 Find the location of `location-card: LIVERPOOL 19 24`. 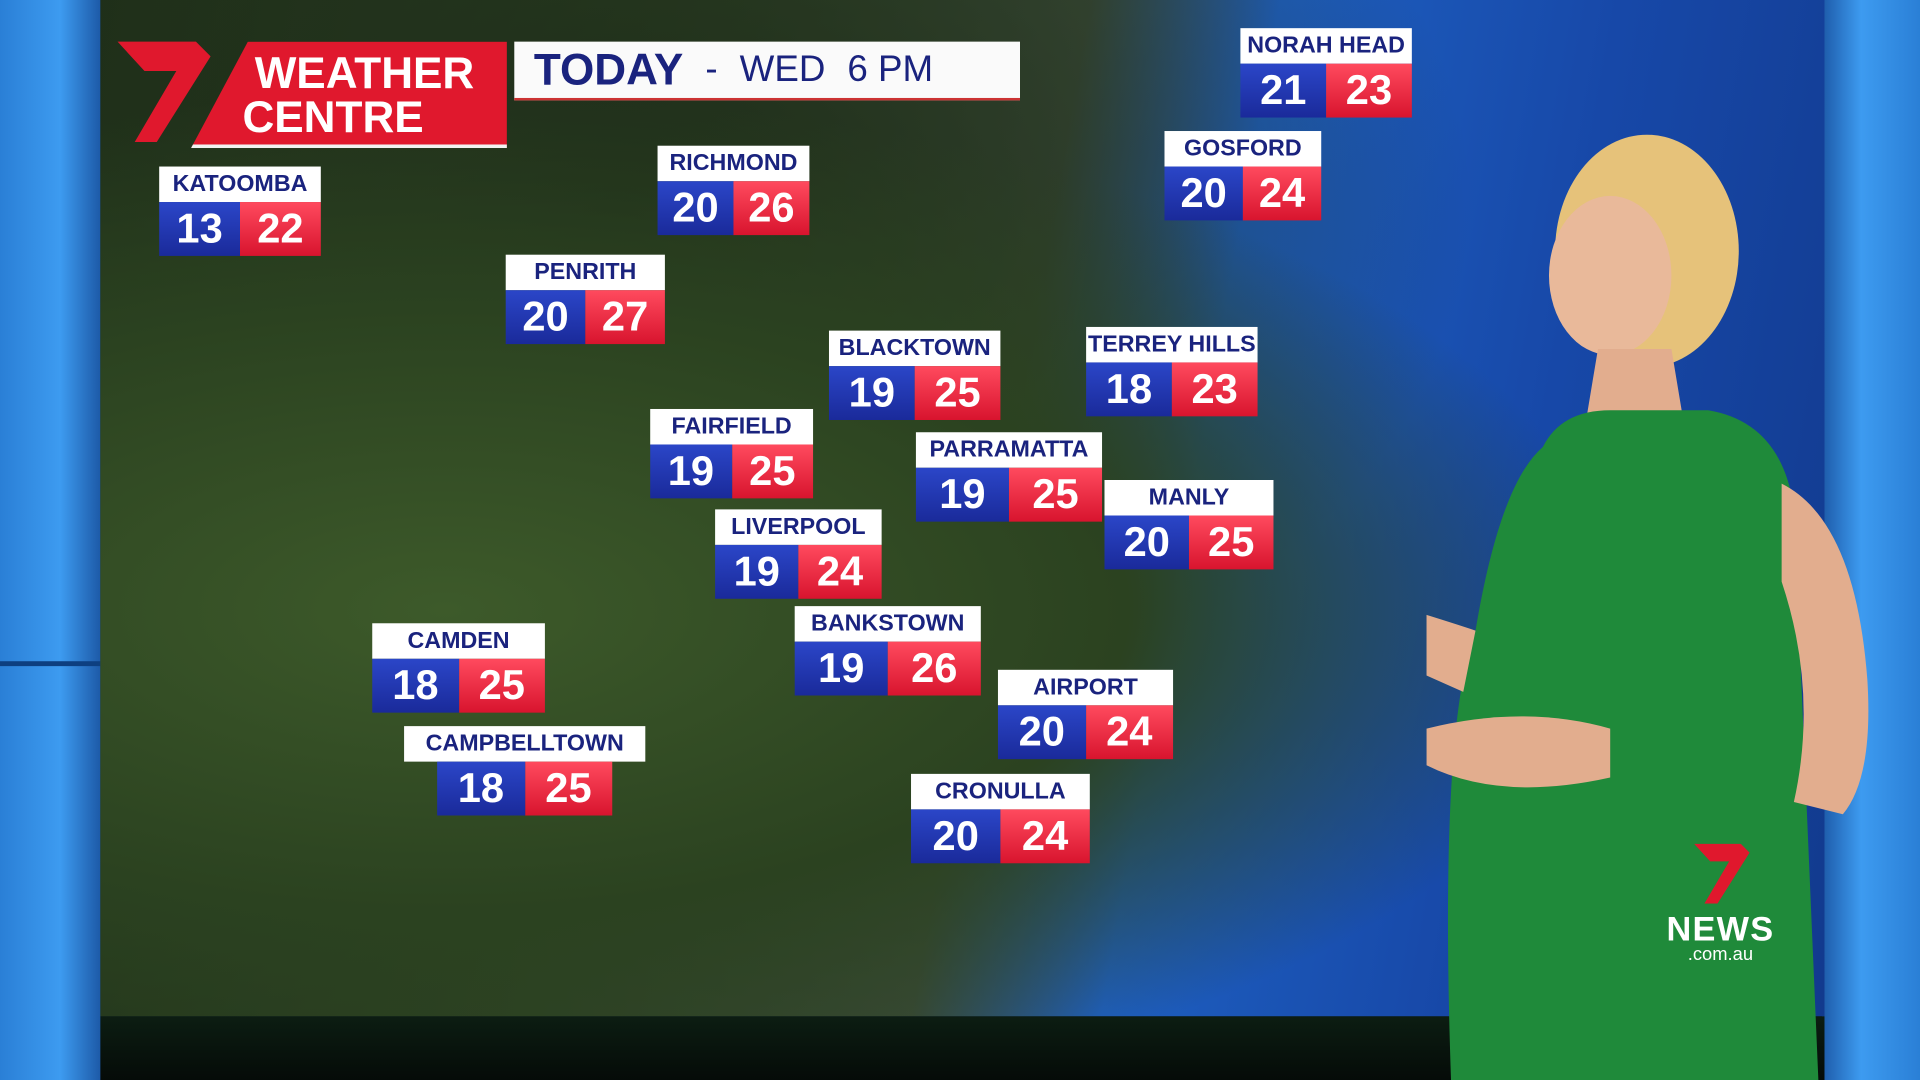

location-card: LIVERPOOL 19 24 is located at coordinates (798, 554).